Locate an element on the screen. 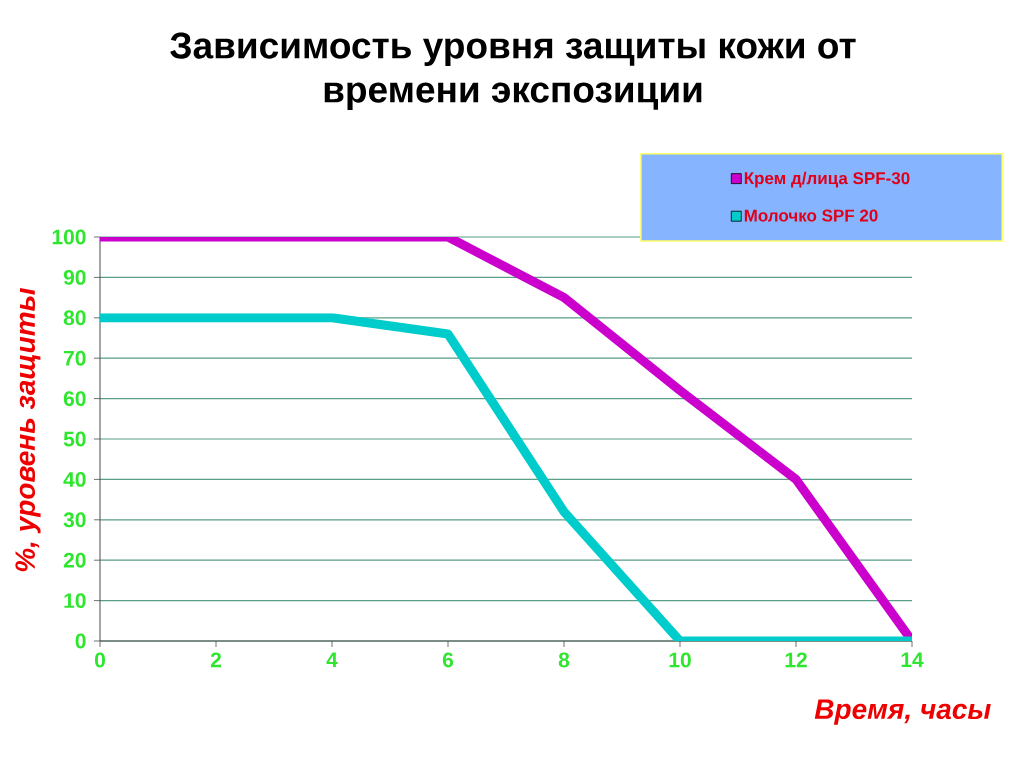  y-tick-label: 60 is located at coordinates (74, 399).